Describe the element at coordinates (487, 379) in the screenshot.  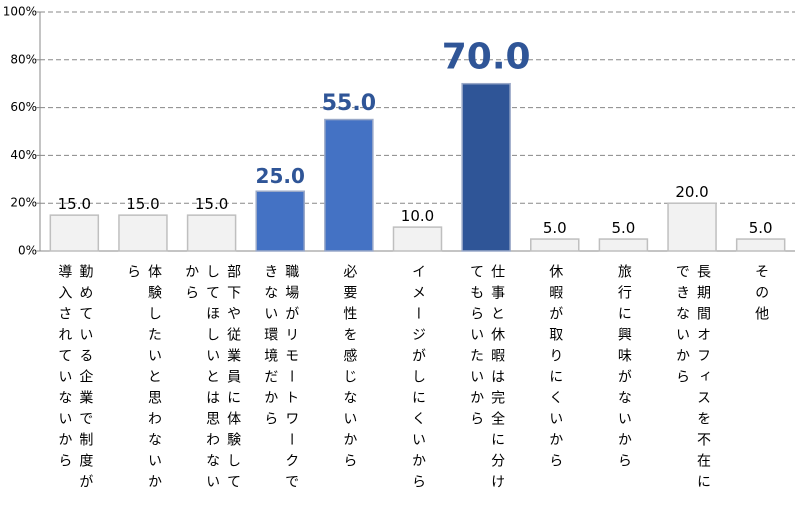
I see `x-tick-label: 仕事と休暇は完全に分けてもらいたいから` at that location.